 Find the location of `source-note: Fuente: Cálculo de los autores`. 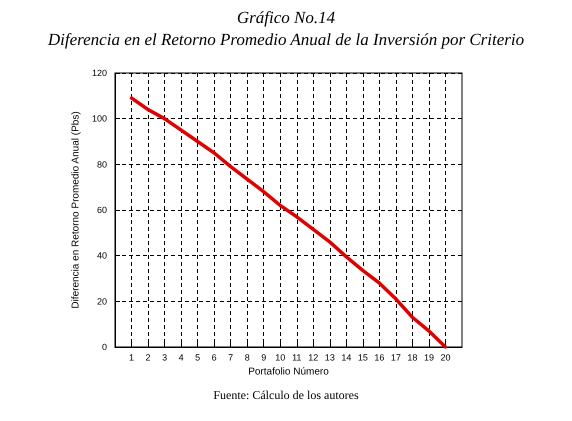

source-note: Fuente: Cálculo de los autores is located at coordinates (286, 395).